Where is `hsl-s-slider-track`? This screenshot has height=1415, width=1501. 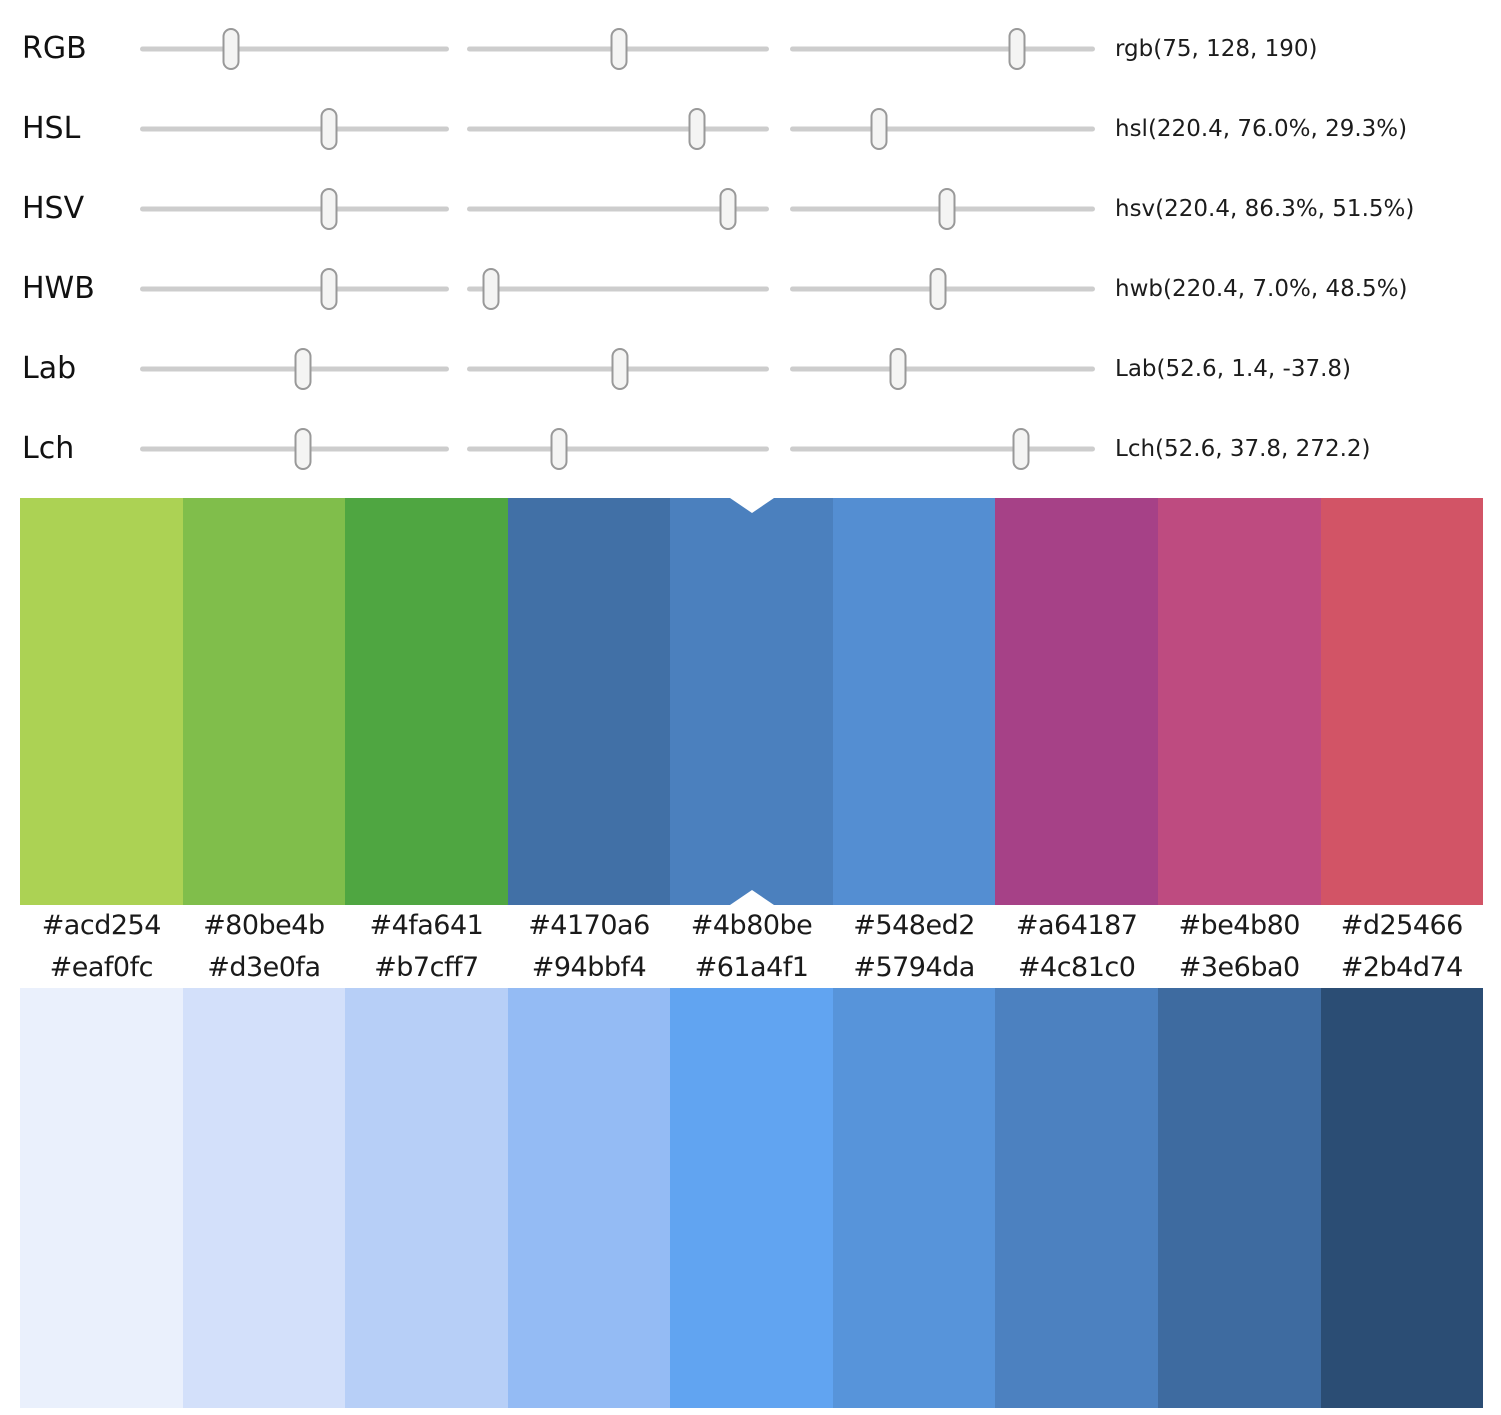
hsl-s-slider-track is located at coordinates (618, 129).